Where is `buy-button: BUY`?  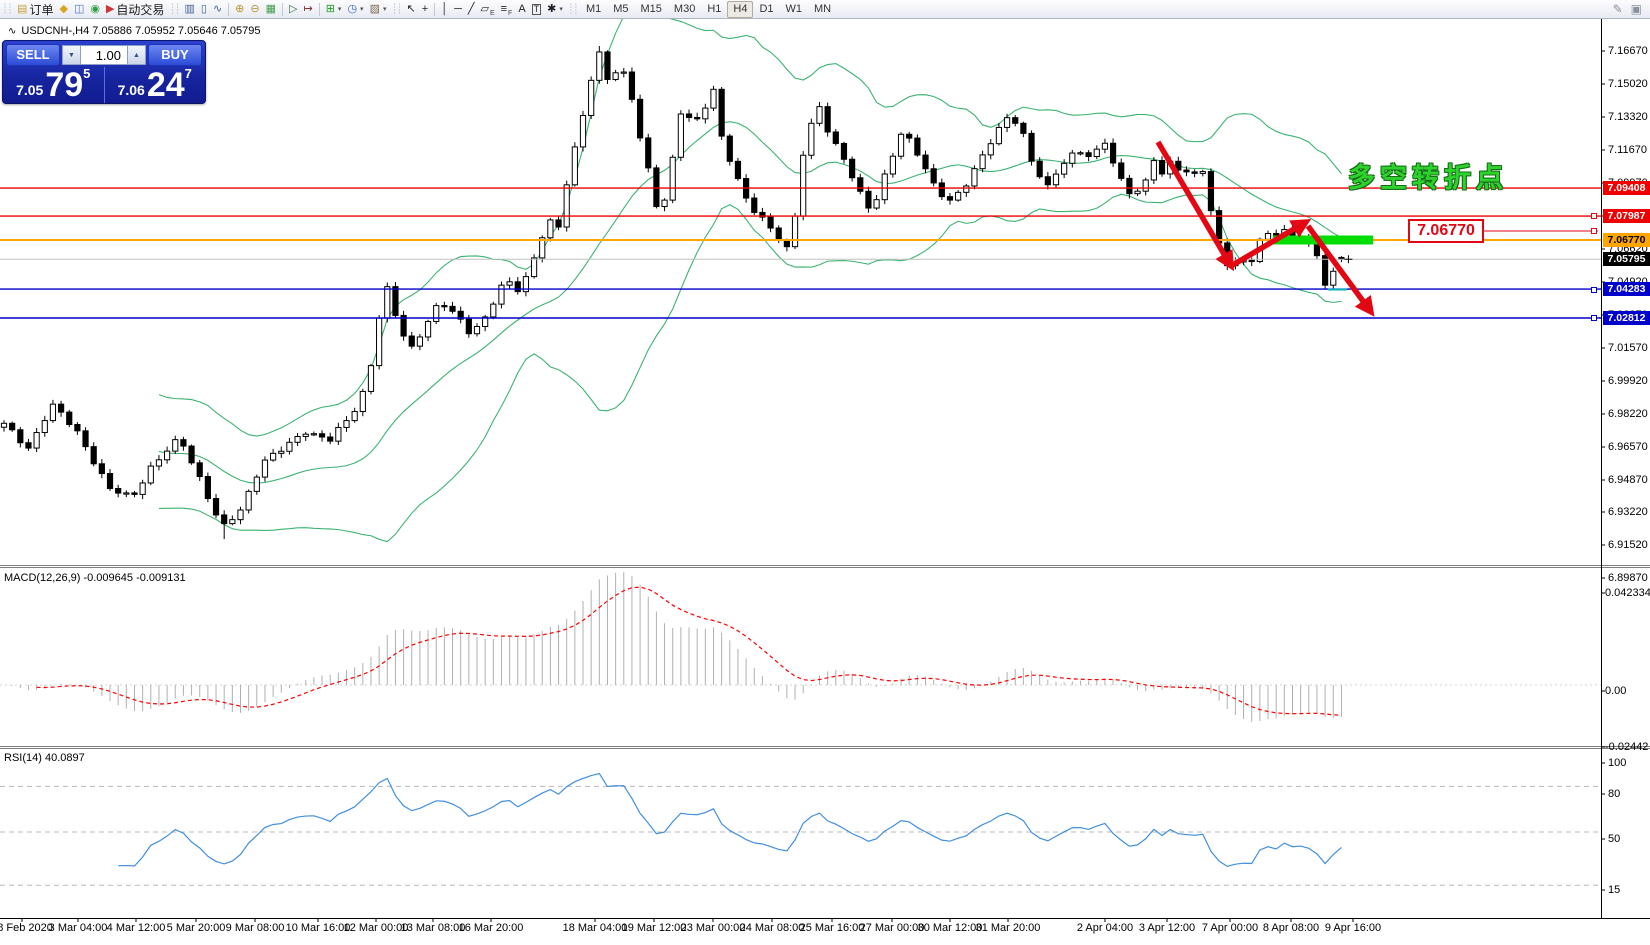 buy-button: BUY is located at coordinates (175, 55).